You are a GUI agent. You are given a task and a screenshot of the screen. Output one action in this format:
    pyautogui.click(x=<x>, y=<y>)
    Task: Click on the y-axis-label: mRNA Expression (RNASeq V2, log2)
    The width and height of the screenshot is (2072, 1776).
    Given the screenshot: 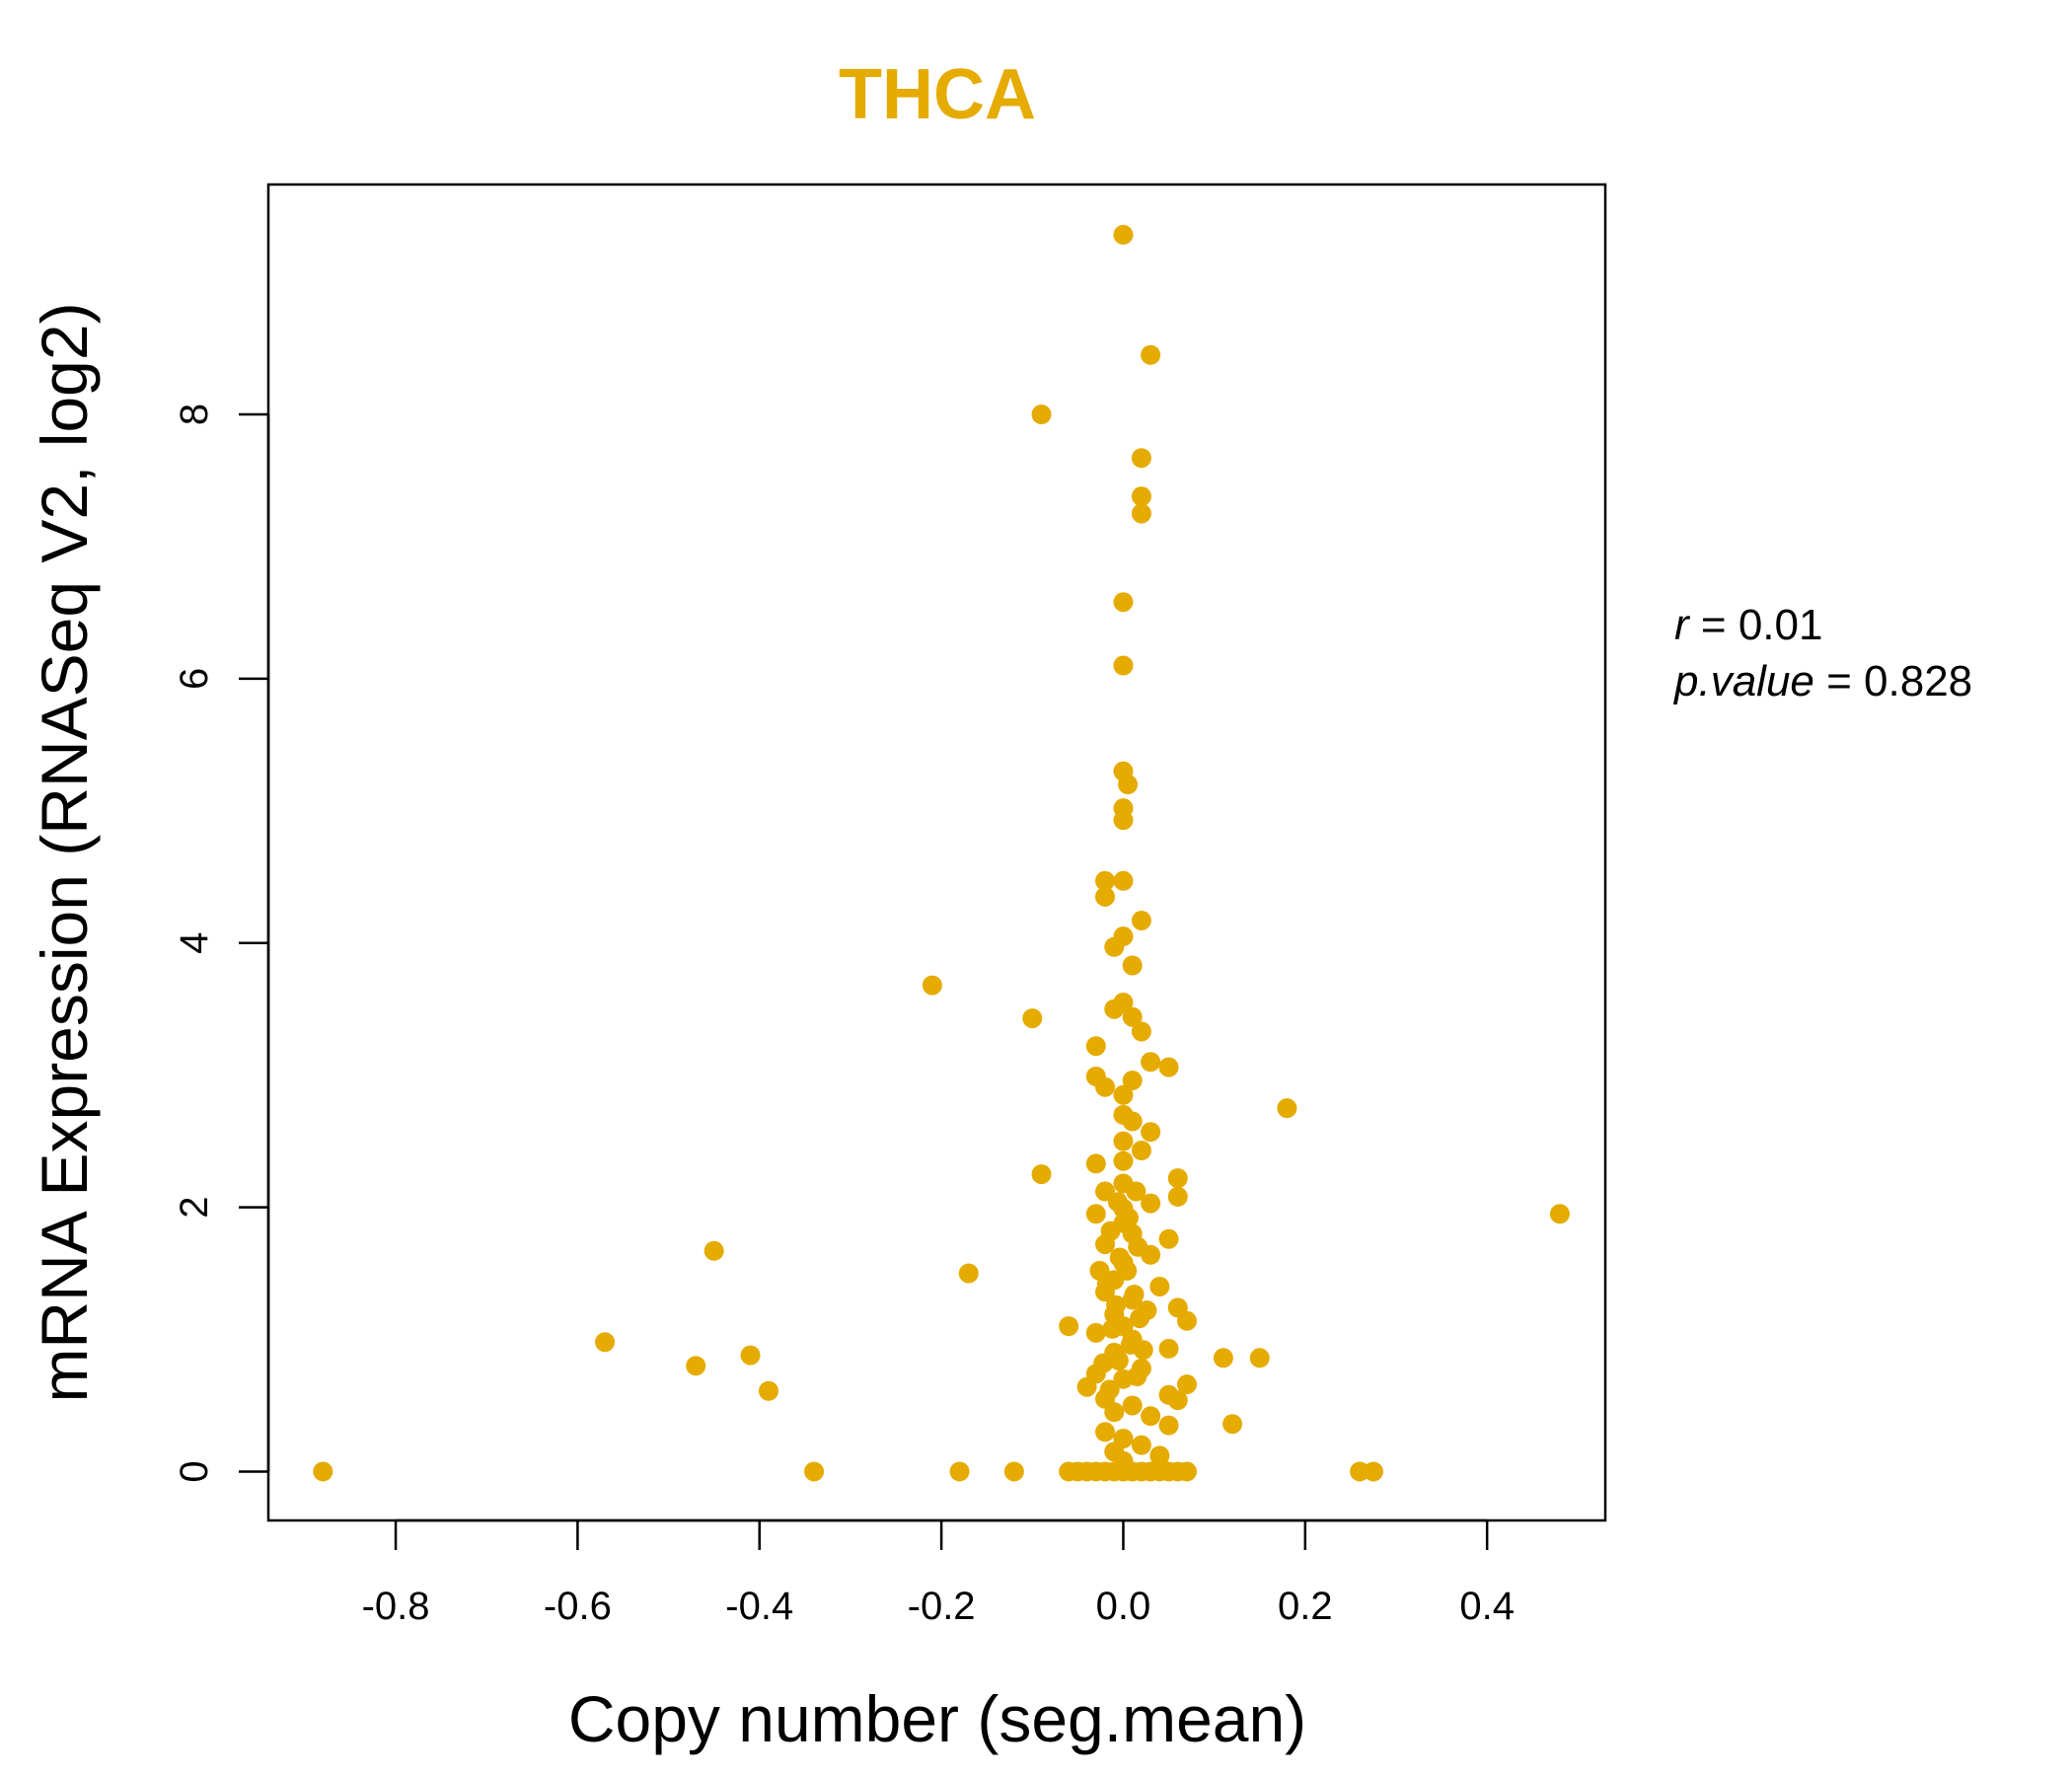 What is the action you would take?
    pyautogui.click(x=65, y=852)
    